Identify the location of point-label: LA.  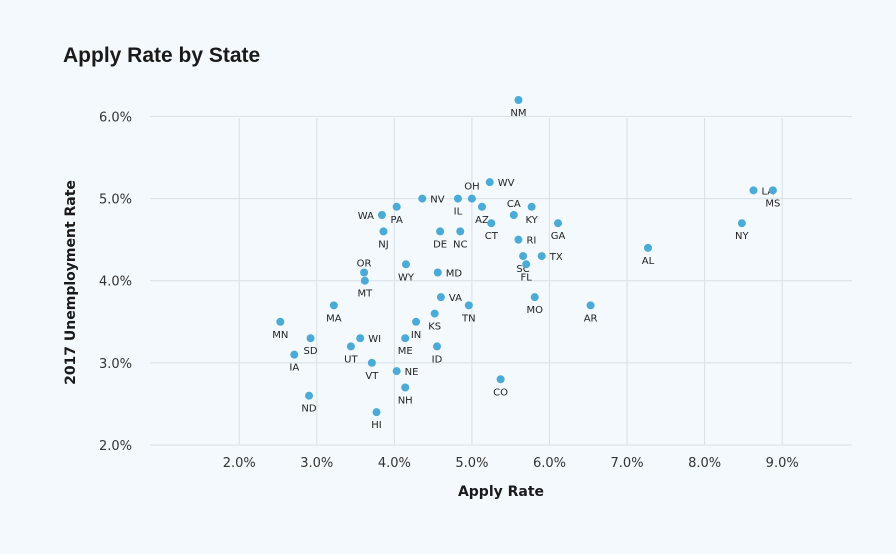
(767, 191).